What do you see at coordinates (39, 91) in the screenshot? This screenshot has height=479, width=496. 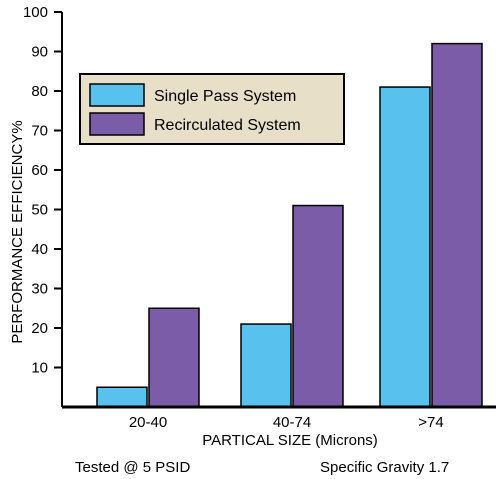 I see `y-tick-label: 80` at bounding box center [39, 91].